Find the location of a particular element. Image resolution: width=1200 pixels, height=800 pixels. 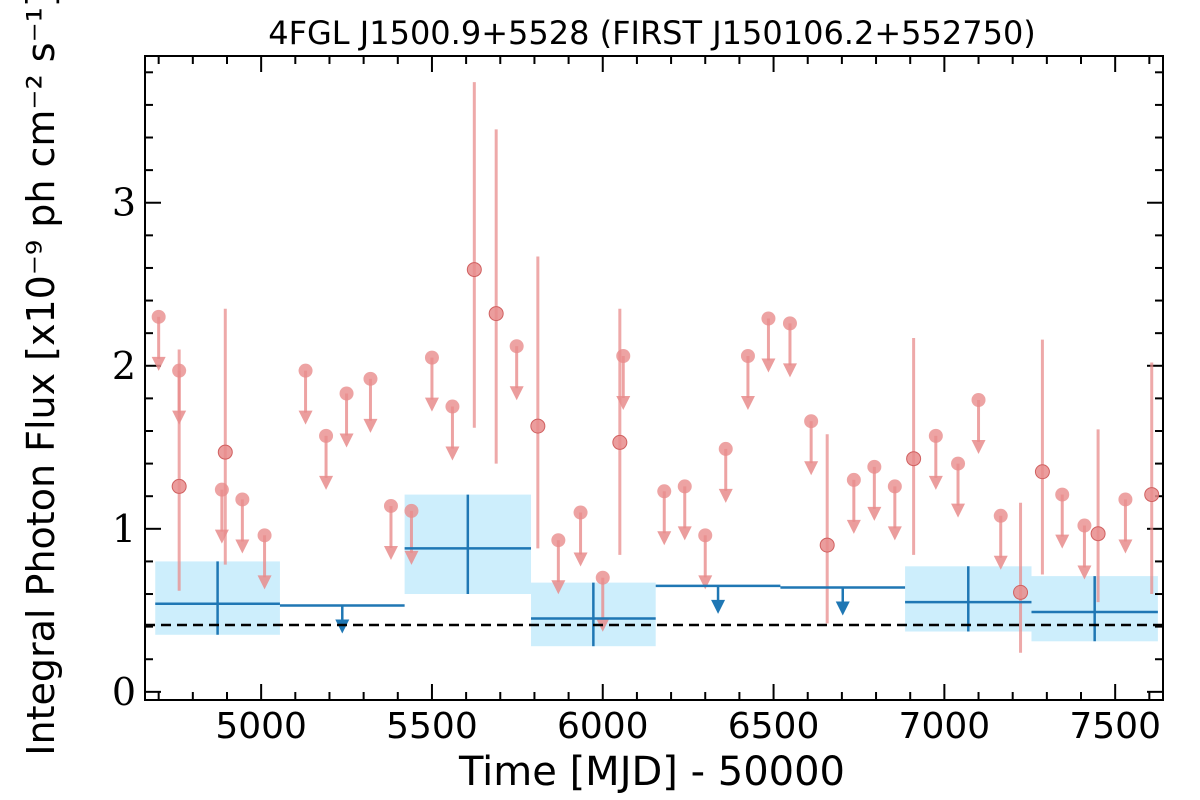

y-tick-label-1: 1 is located at coordinates (124, 529).